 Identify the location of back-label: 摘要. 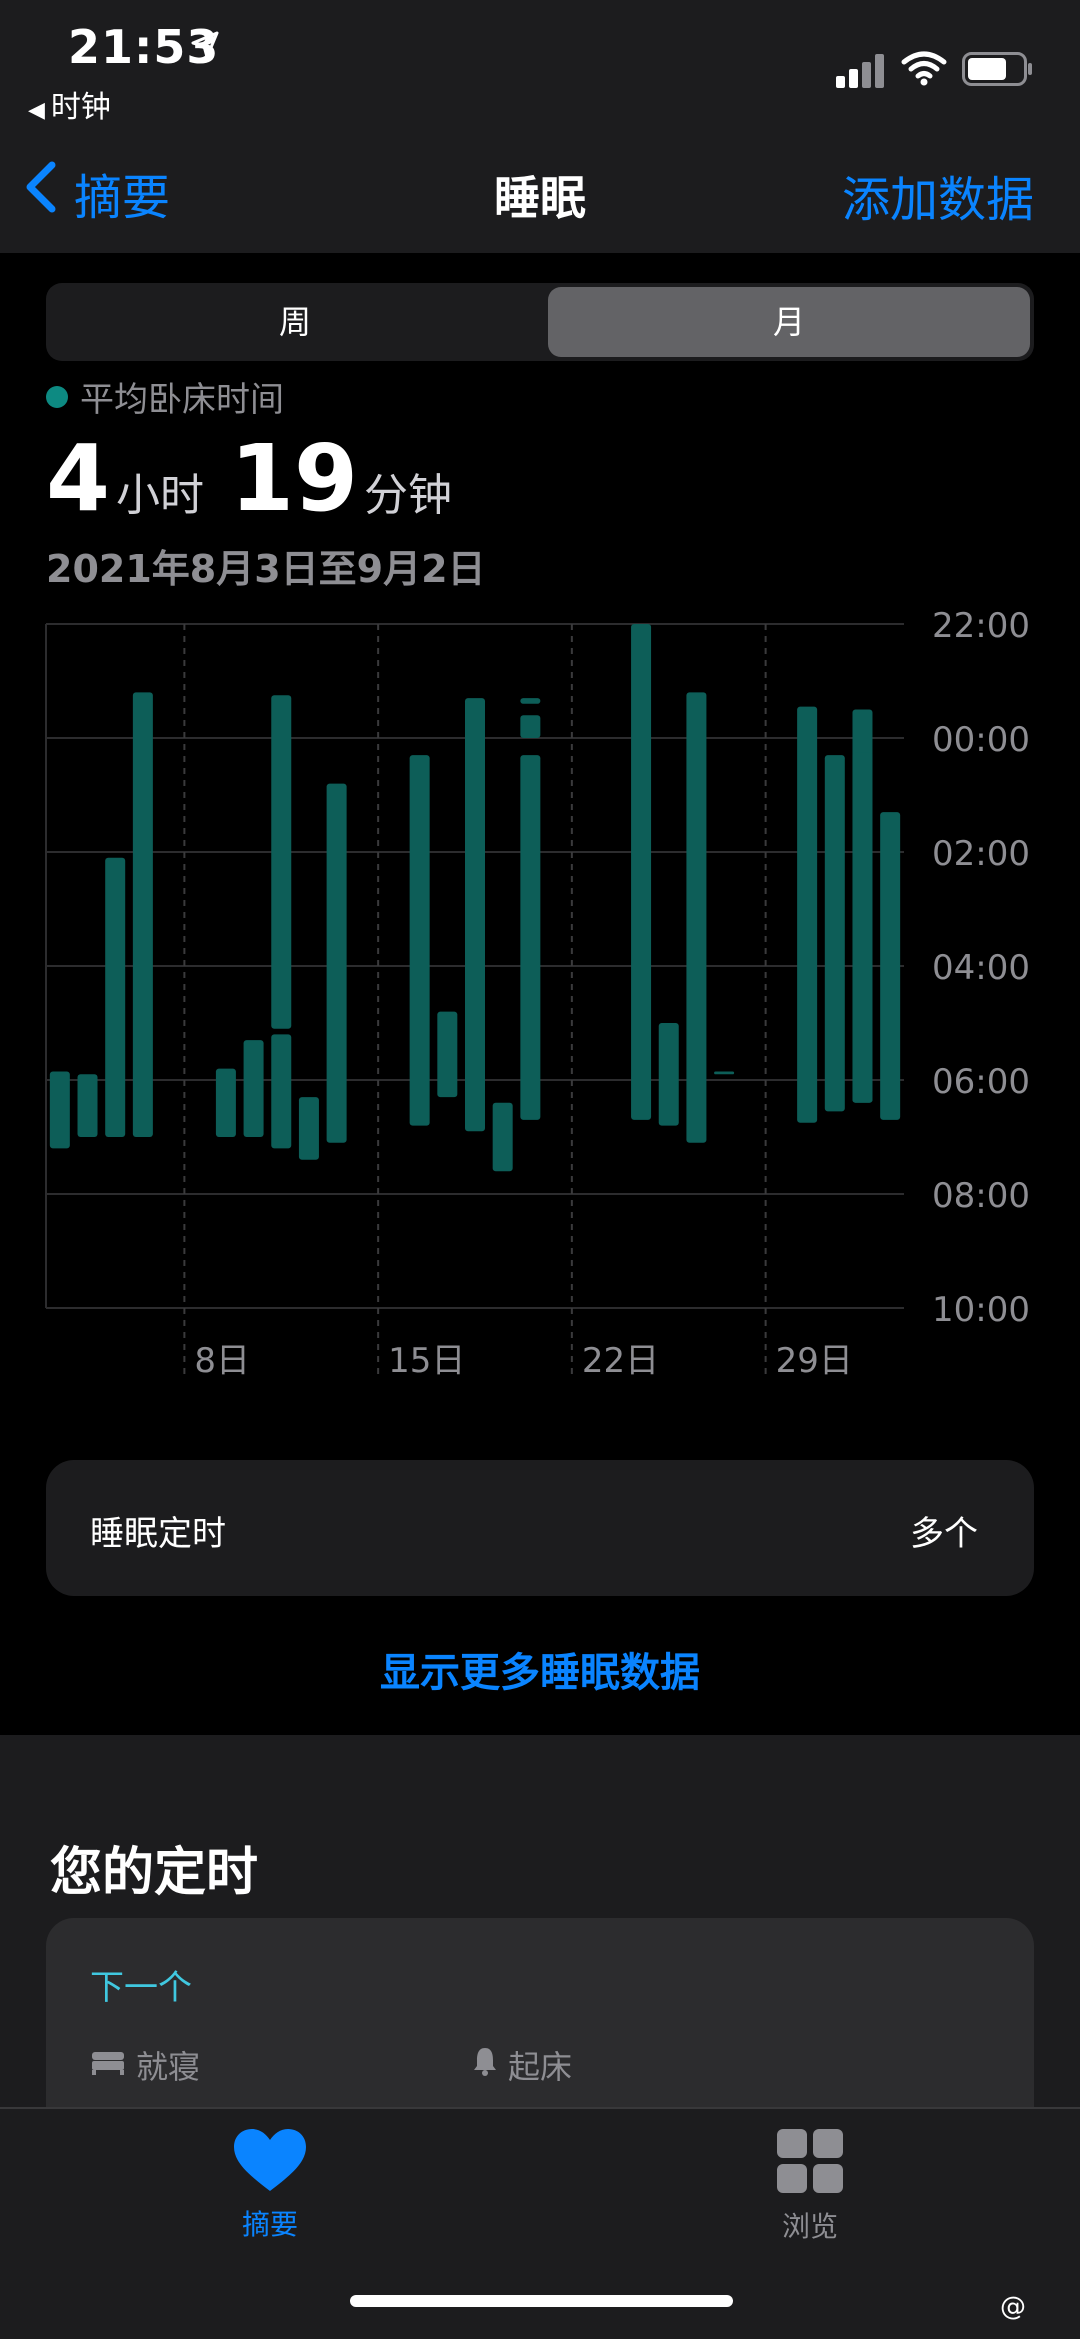
(122, 198).